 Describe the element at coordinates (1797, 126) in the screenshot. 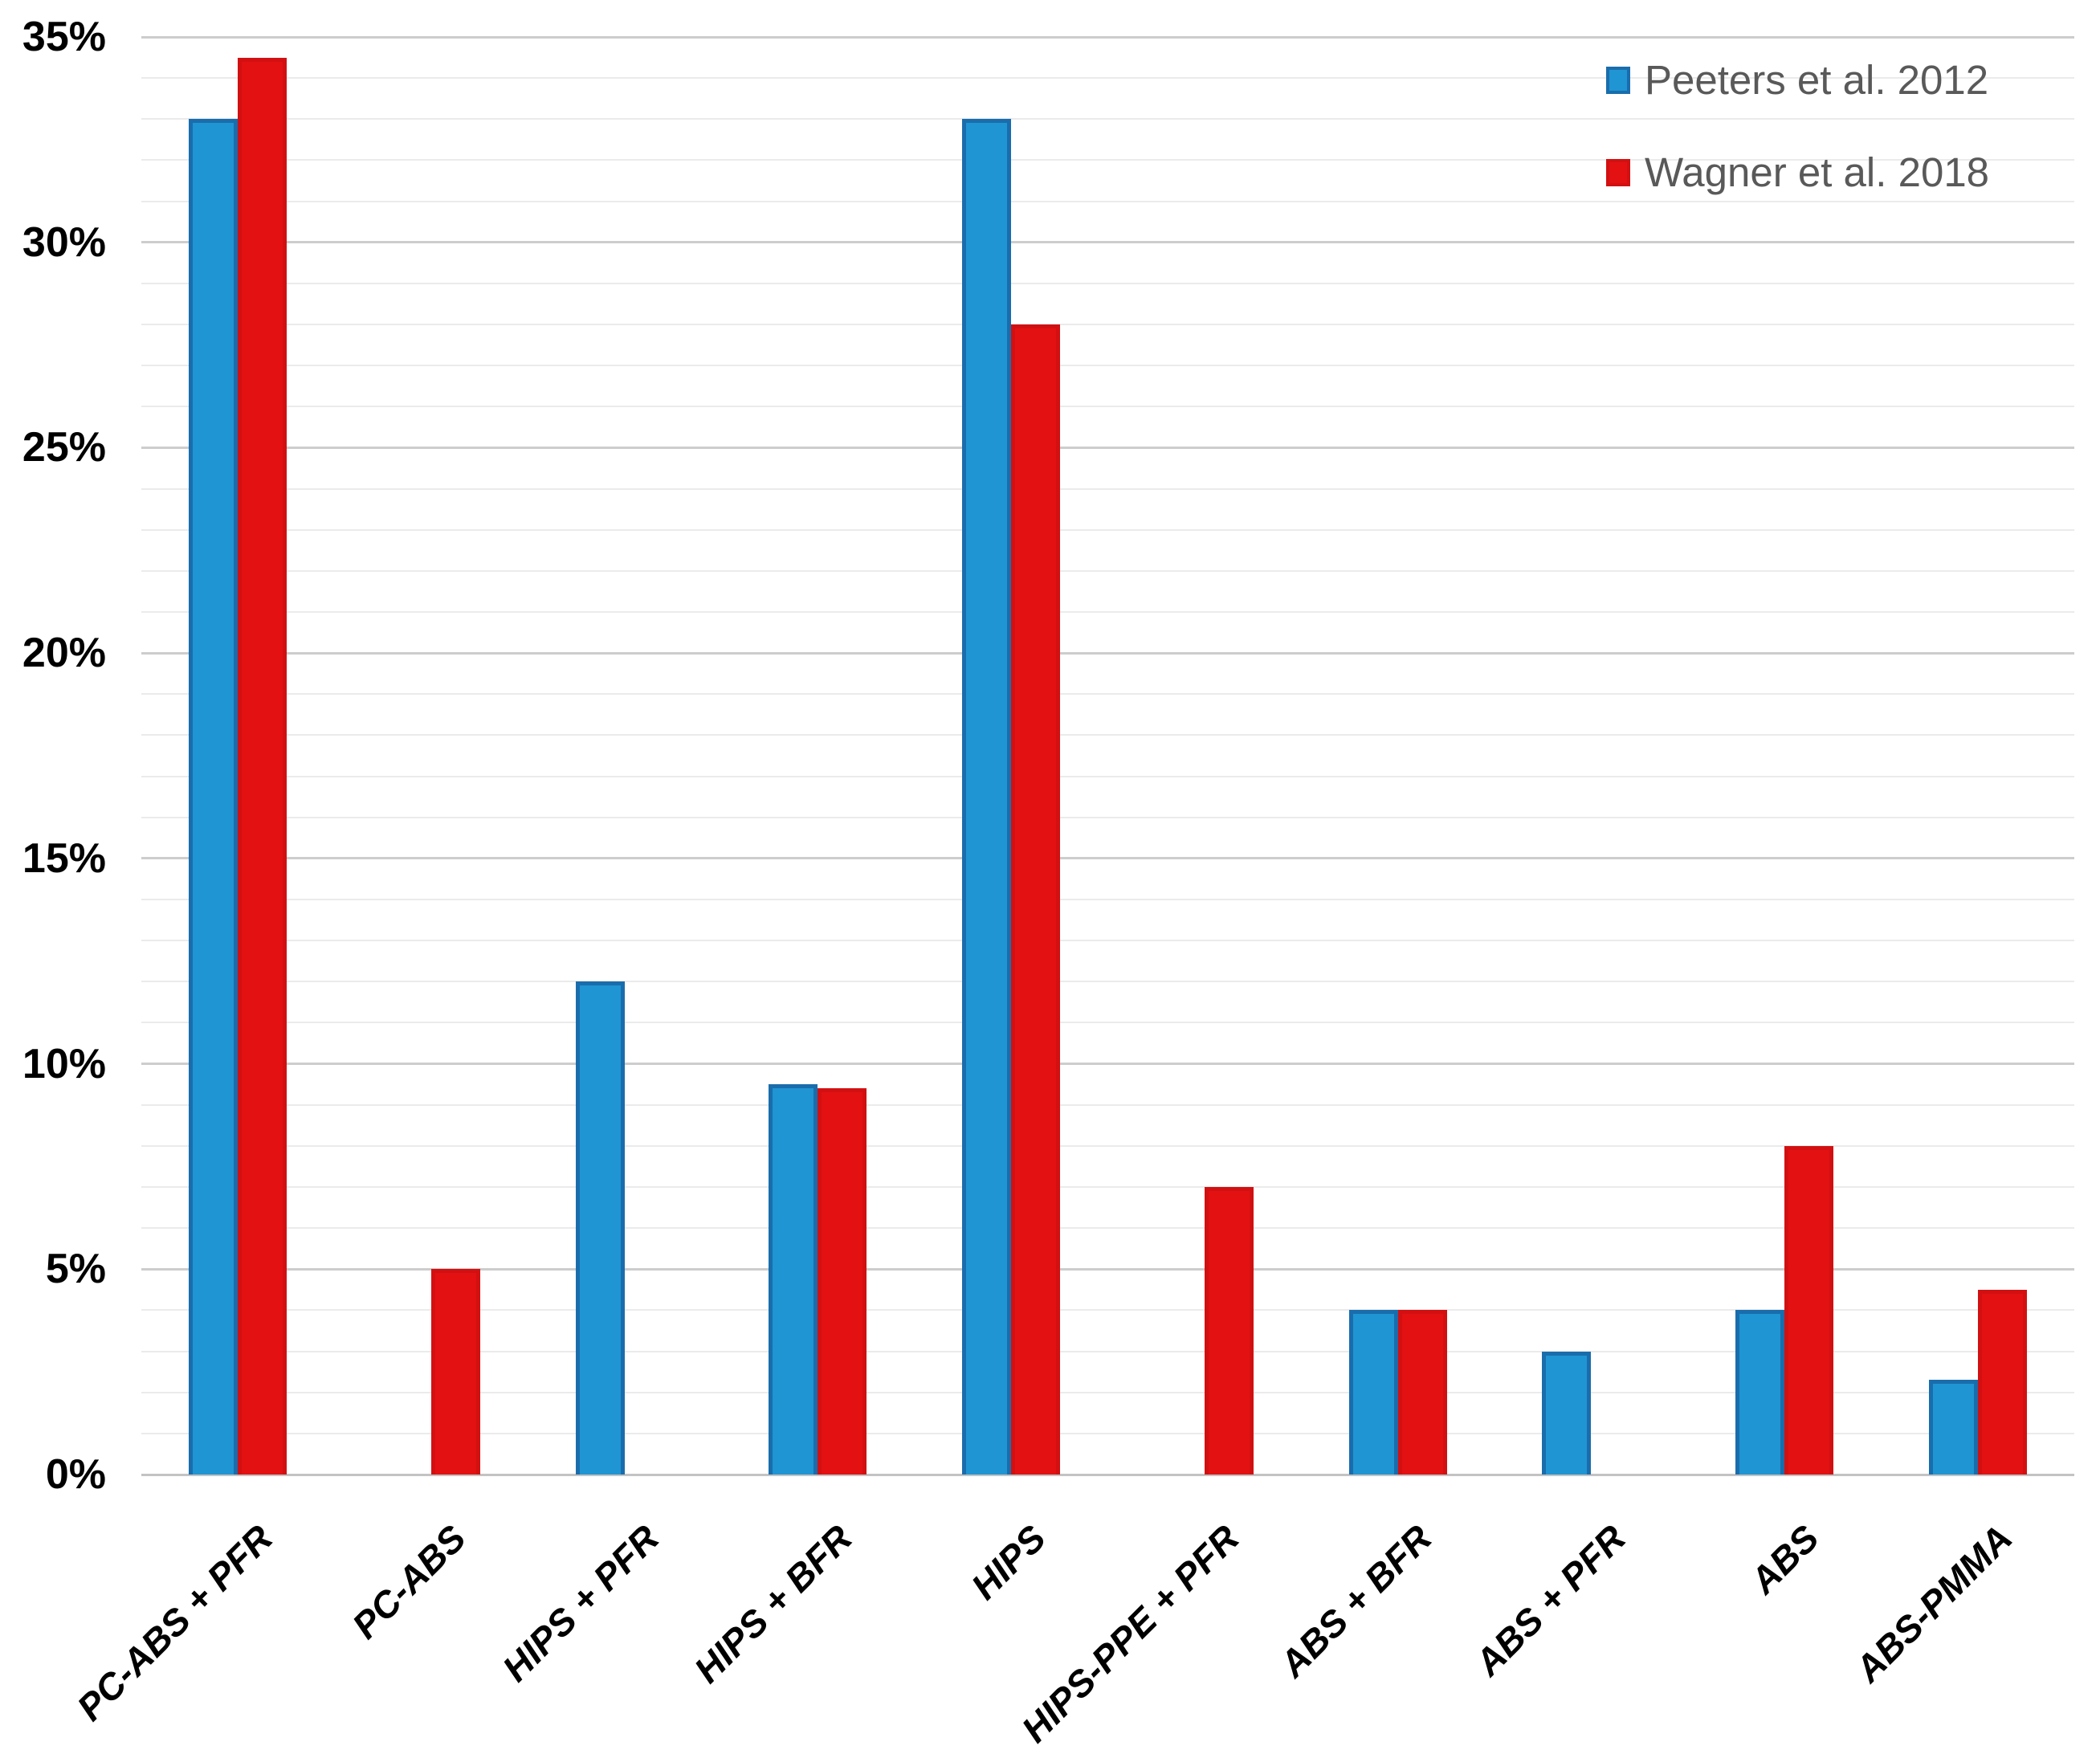

I see `legend: Peeters et al. 2012 Wagner et al. 2018` at that location.